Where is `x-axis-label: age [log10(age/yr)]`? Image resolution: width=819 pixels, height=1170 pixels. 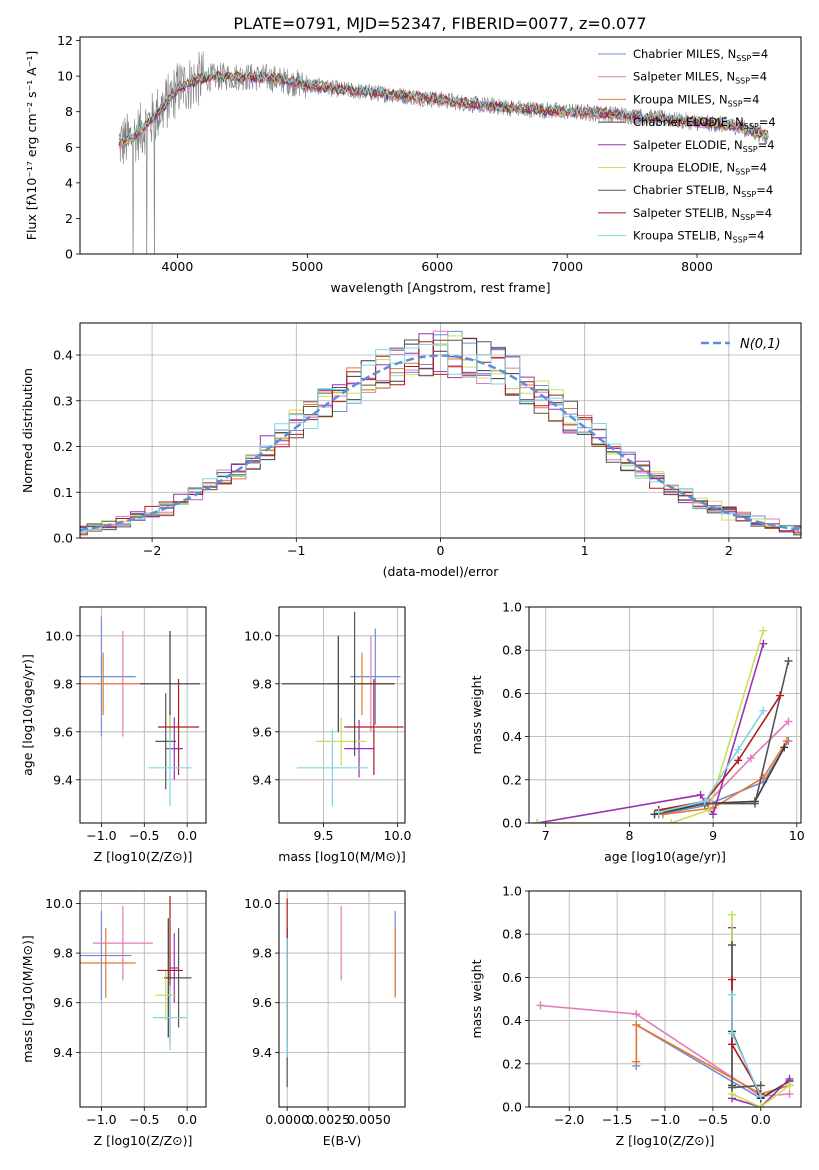 x-axis-label: age [log10(age/yr)] is located at coordinates (665, 856).